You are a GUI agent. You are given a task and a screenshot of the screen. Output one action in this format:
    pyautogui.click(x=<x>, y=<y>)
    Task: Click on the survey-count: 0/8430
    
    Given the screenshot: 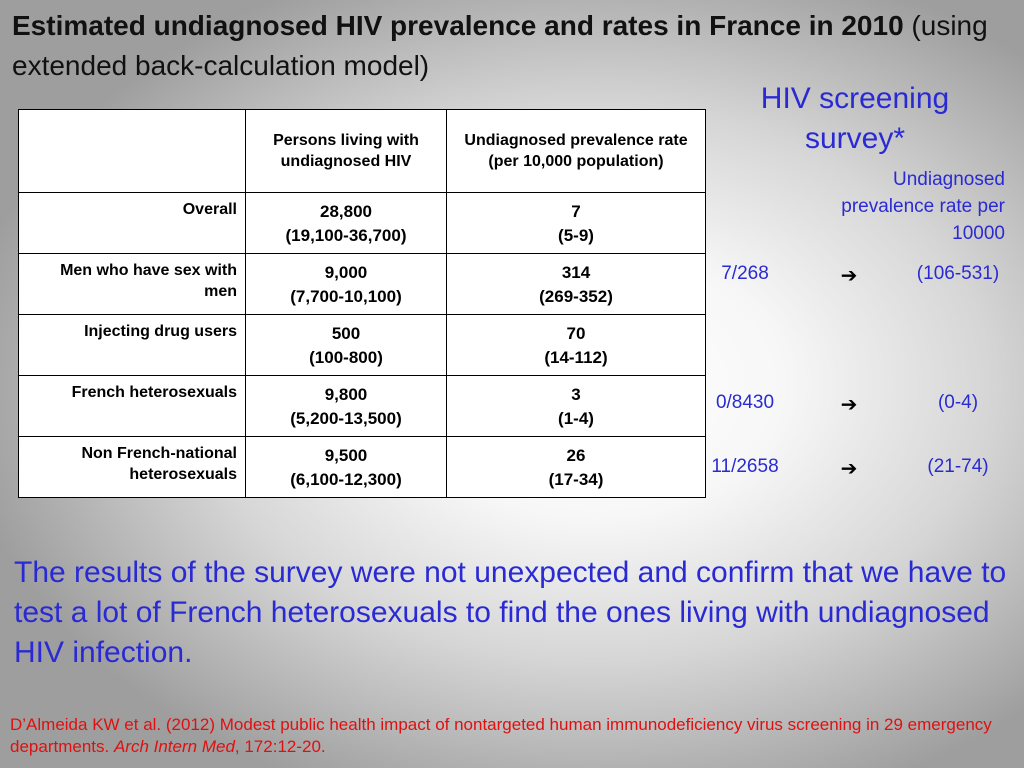 What is the action you would take?
    pyautogui.click(x=745, y=402)
    